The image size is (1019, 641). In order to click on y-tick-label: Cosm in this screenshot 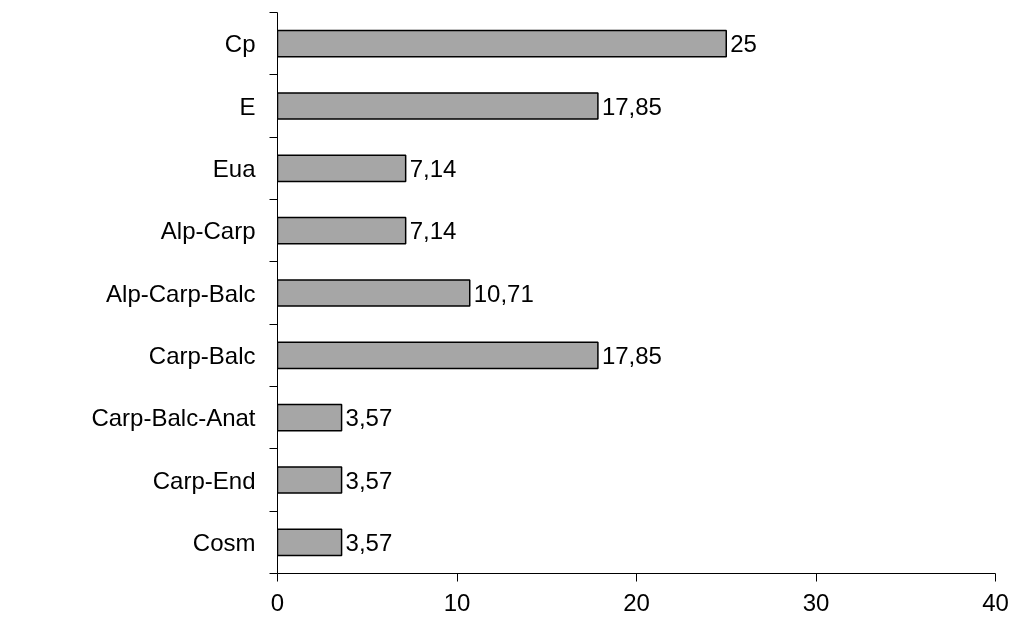, I will do `click(224, 542)`.